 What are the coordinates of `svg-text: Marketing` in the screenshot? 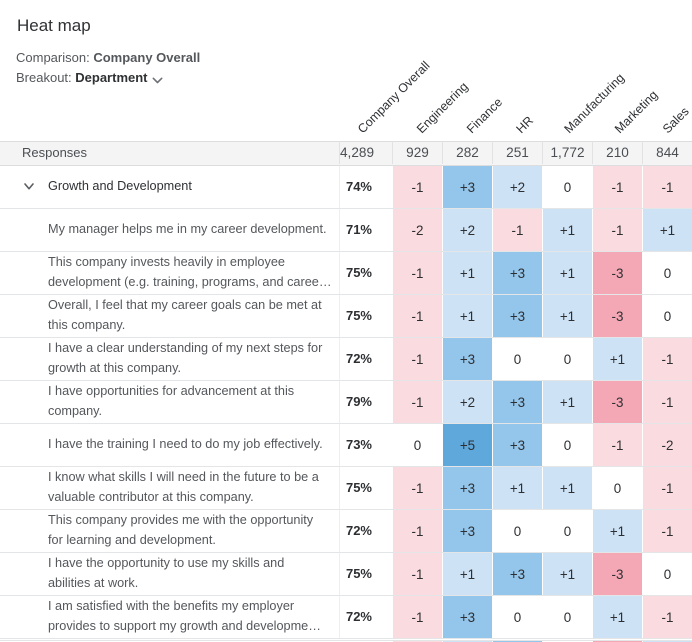 It's located at (636, 112).